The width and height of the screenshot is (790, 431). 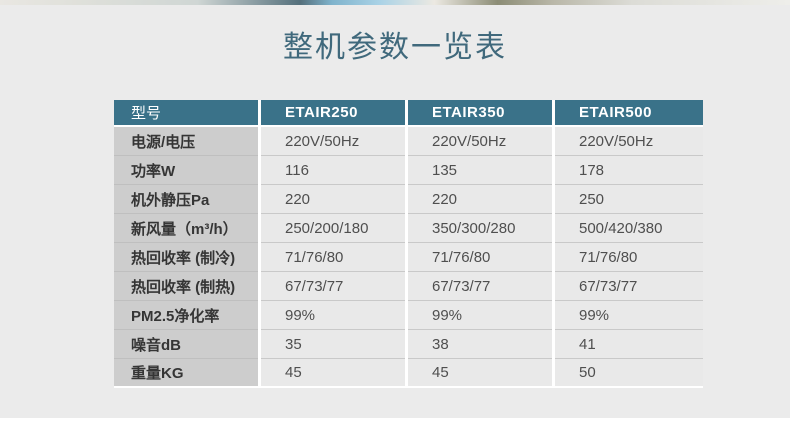 I want to click on table-cell: 250, so click(x=629, y=199).